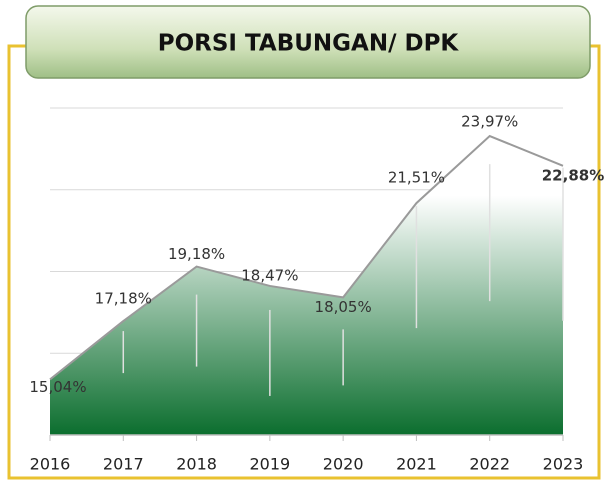  What do you see at coordinates (343, 307) in the screenshot?
I see `data-label: 18,05%` at bounding box center [343, 307].